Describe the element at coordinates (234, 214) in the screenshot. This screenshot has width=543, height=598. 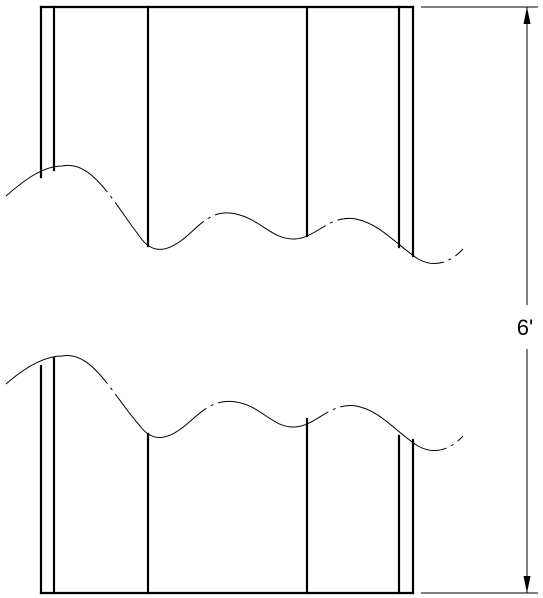
I see `upper-break-line` at that location.